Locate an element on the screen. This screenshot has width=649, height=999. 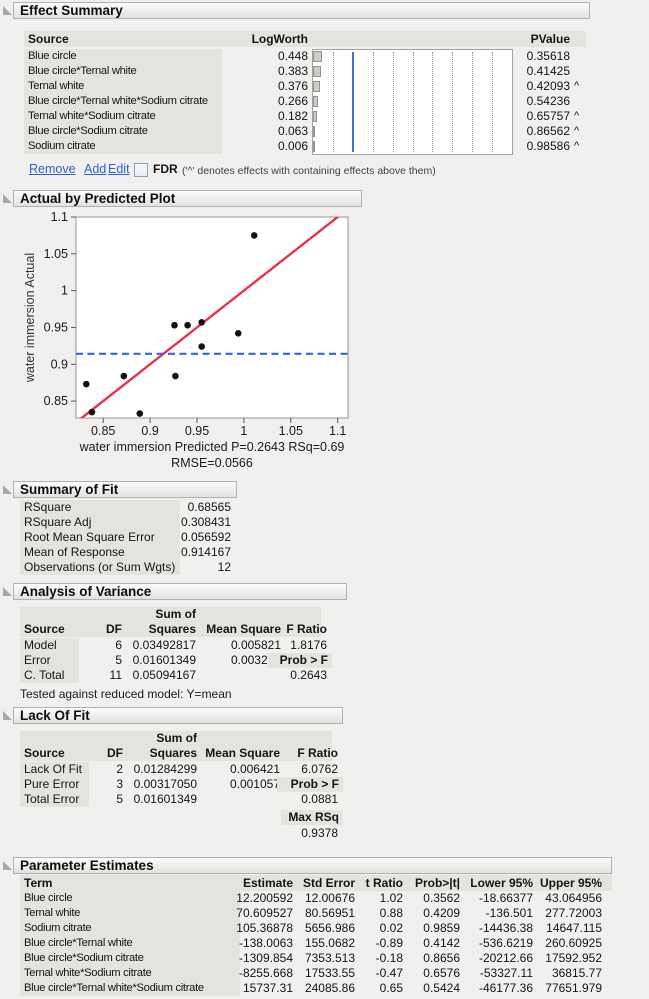
sof-label-cell: RSquare Adj is located at coordinates (100, 522).